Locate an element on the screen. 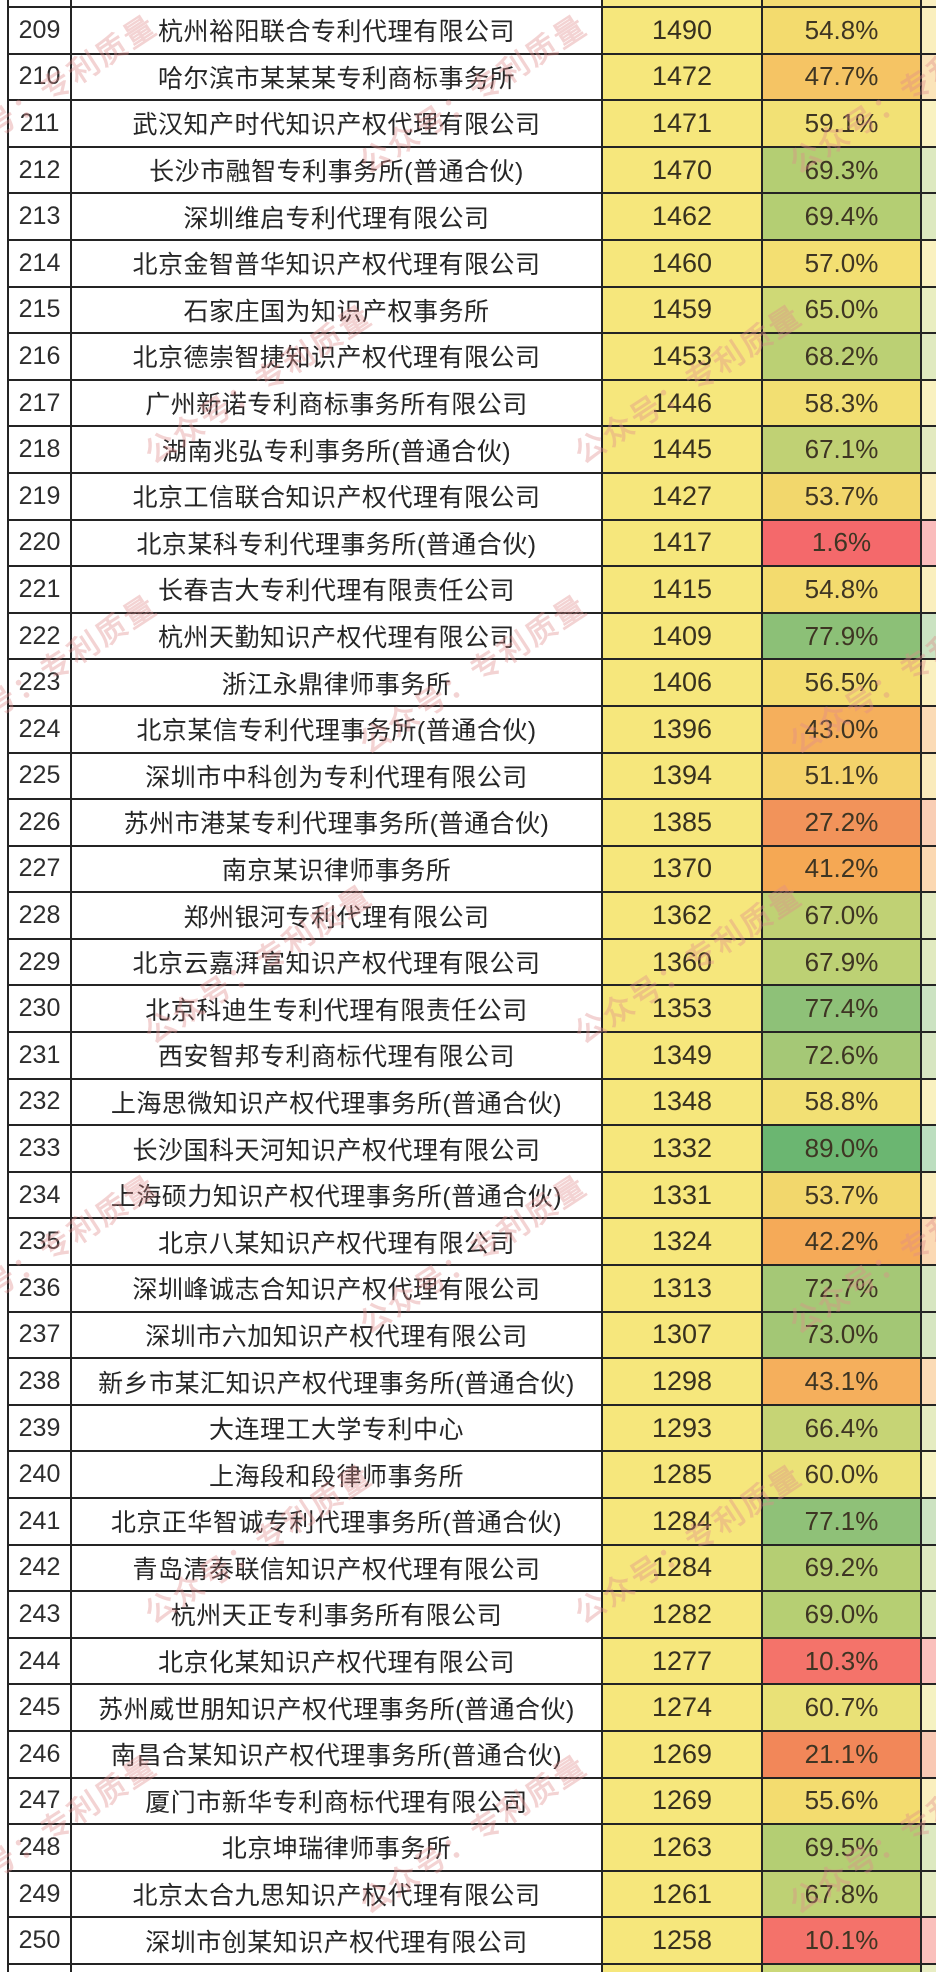 The image size is (936, 1972). table-row: 223 浙江永鼎律师事务所 1406 56.5% is located at coordinates (472, 683).